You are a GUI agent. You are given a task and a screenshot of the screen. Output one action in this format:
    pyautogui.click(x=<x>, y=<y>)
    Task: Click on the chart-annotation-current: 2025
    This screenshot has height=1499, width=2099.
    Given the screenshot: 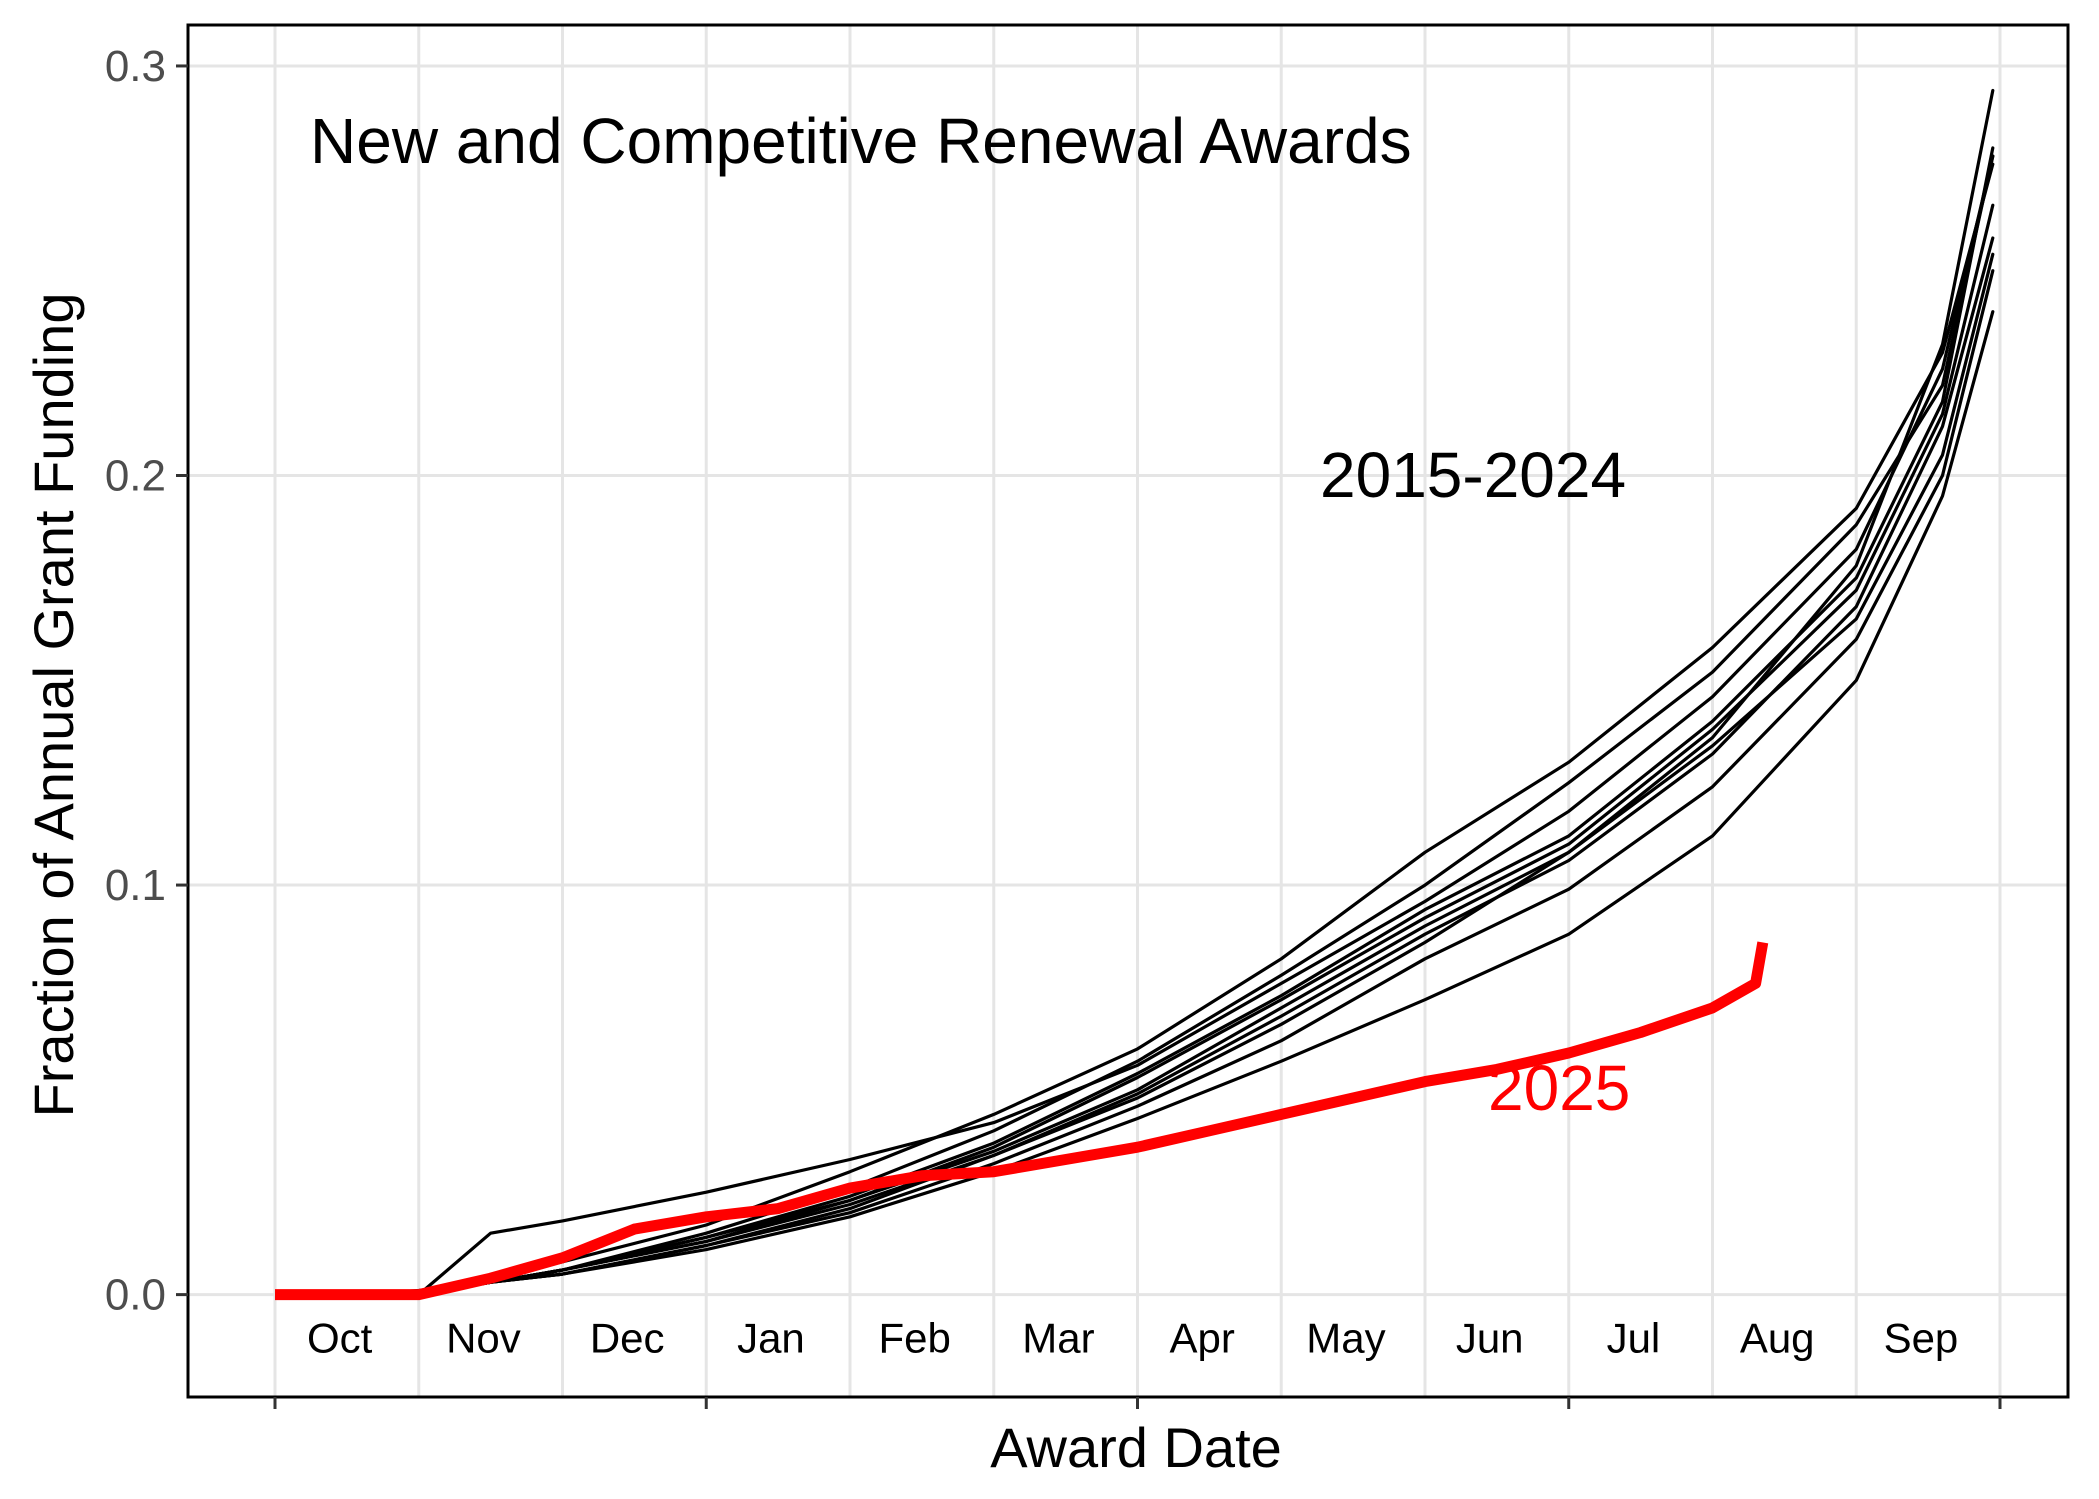 What is the action you would take?
    pyautogui.click(x=1559, y=1088)
    